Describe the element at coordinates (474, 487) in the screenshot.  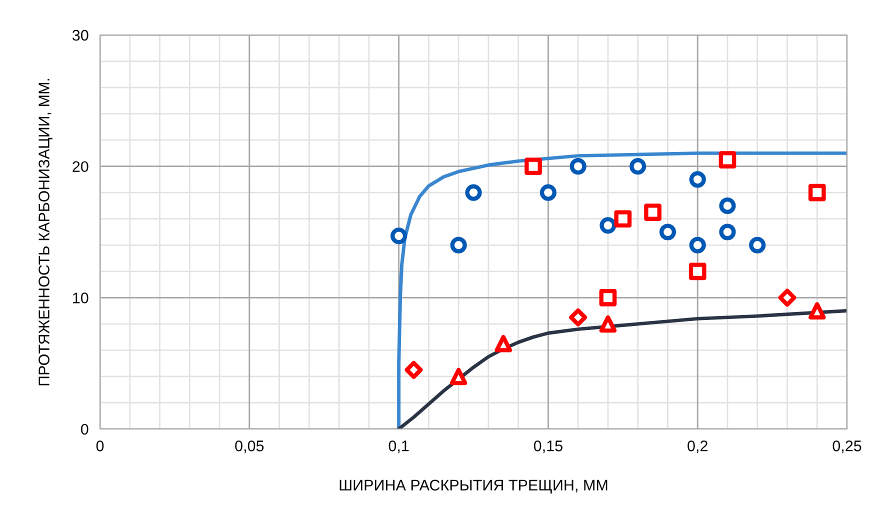
I see `x-axis-title: ШИРИНА РАСКРЫТИЯ ТРЕЩИН, ММ` at that location.